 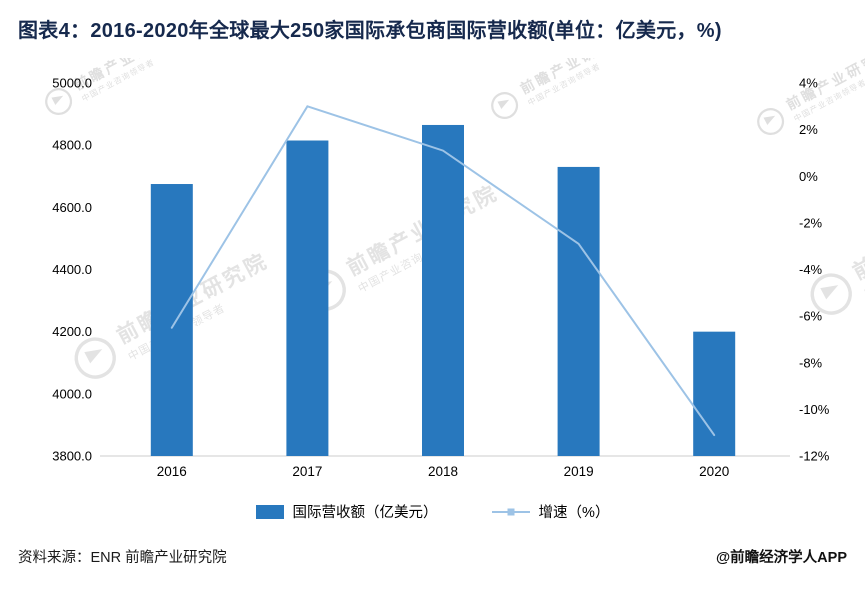 What do you see at coordinates (808, 176) in the screenshot?
I see `svg-text: 0%` at bounding box center [808, 176].